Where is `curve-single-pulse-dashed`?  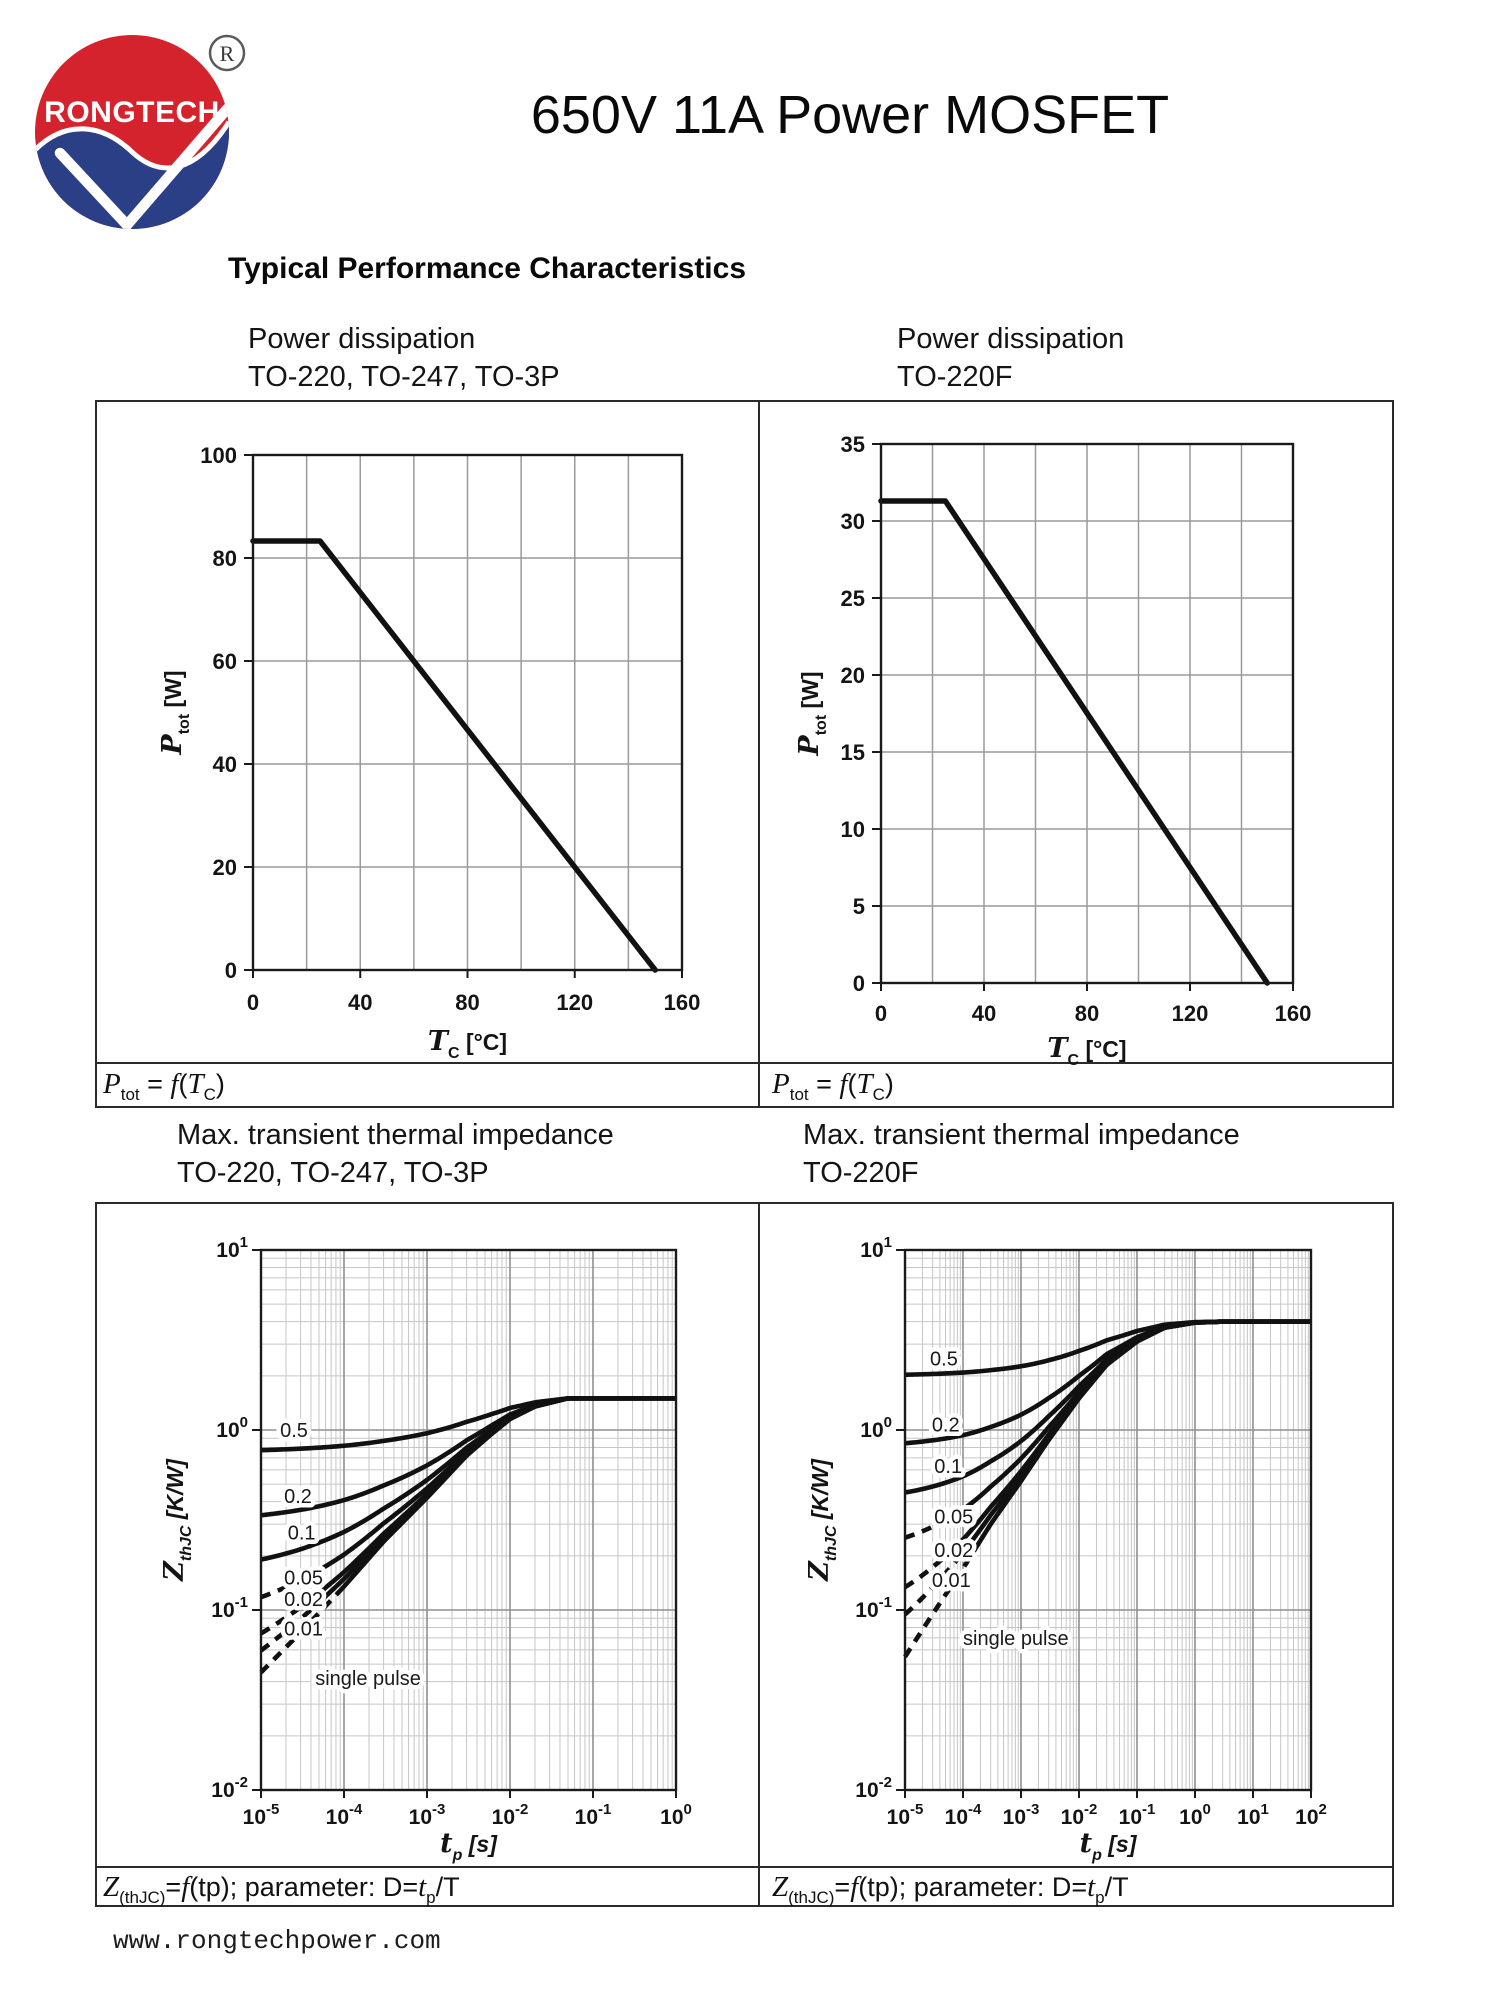
curve-single-pulse-dashed is located at coordinates (939, 1604).